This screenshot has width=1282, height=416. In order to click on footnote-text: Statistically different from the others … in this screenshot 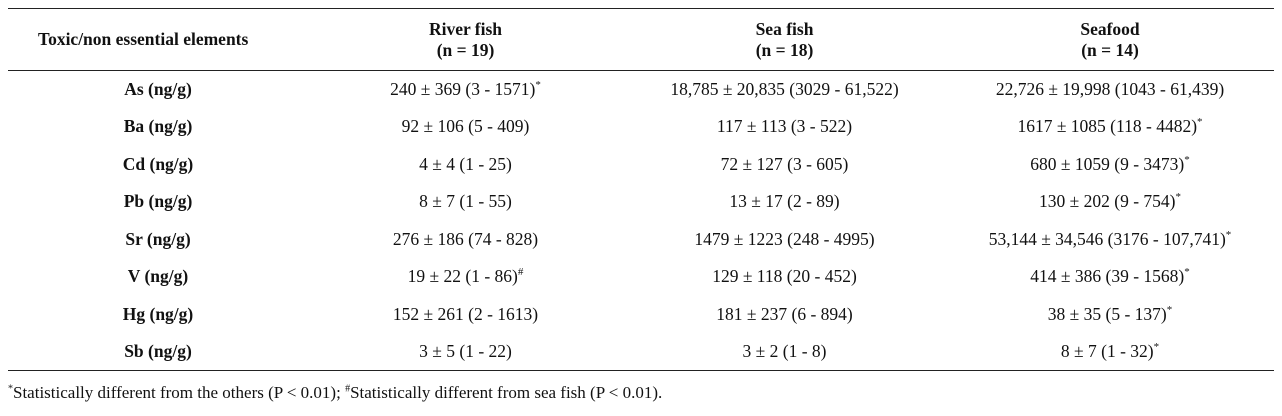, I will do `click(179, 392)`.